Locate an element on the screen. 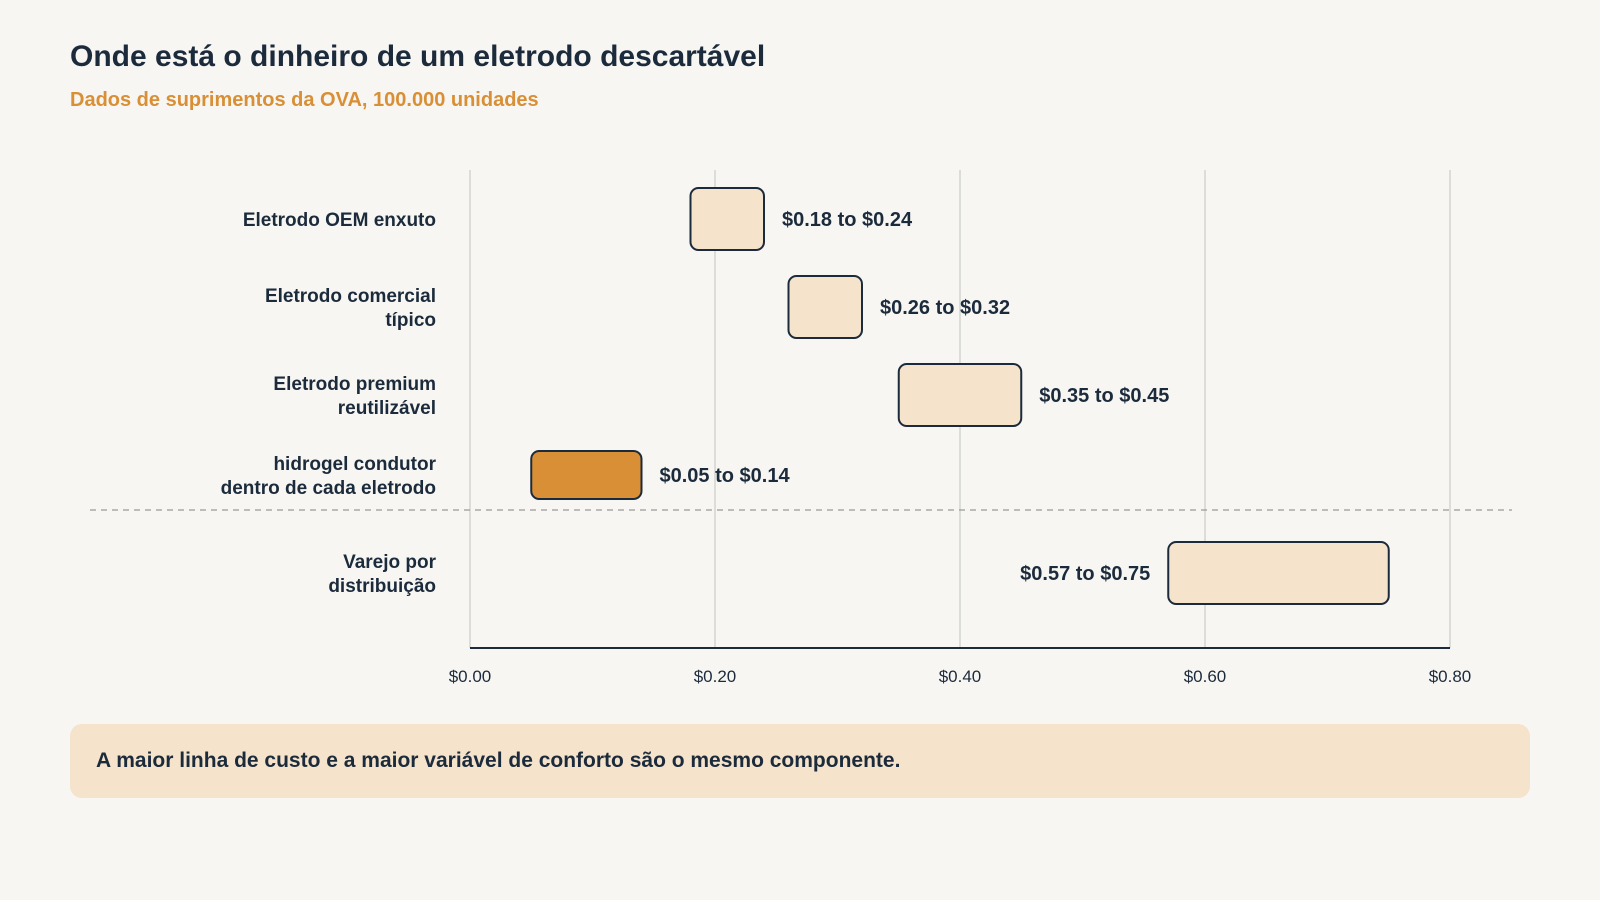  x-tick-label: $0.20 is located at coordinates (715, 676).